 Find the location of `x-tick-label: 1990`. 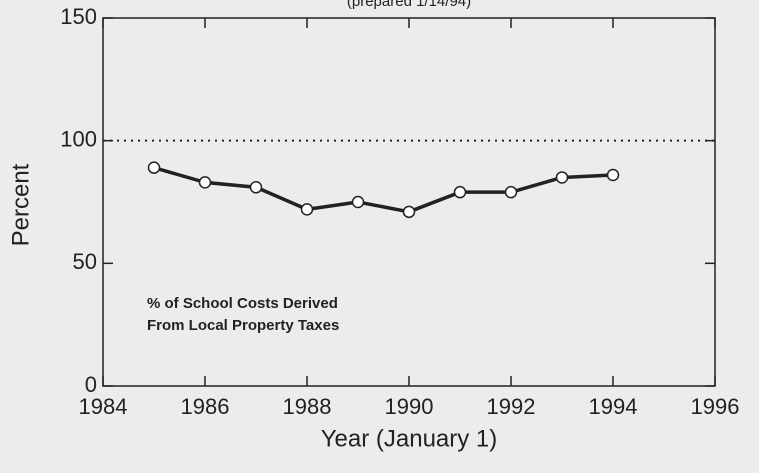

x-tick-label: 1990 is located at coordinates (409, 406).